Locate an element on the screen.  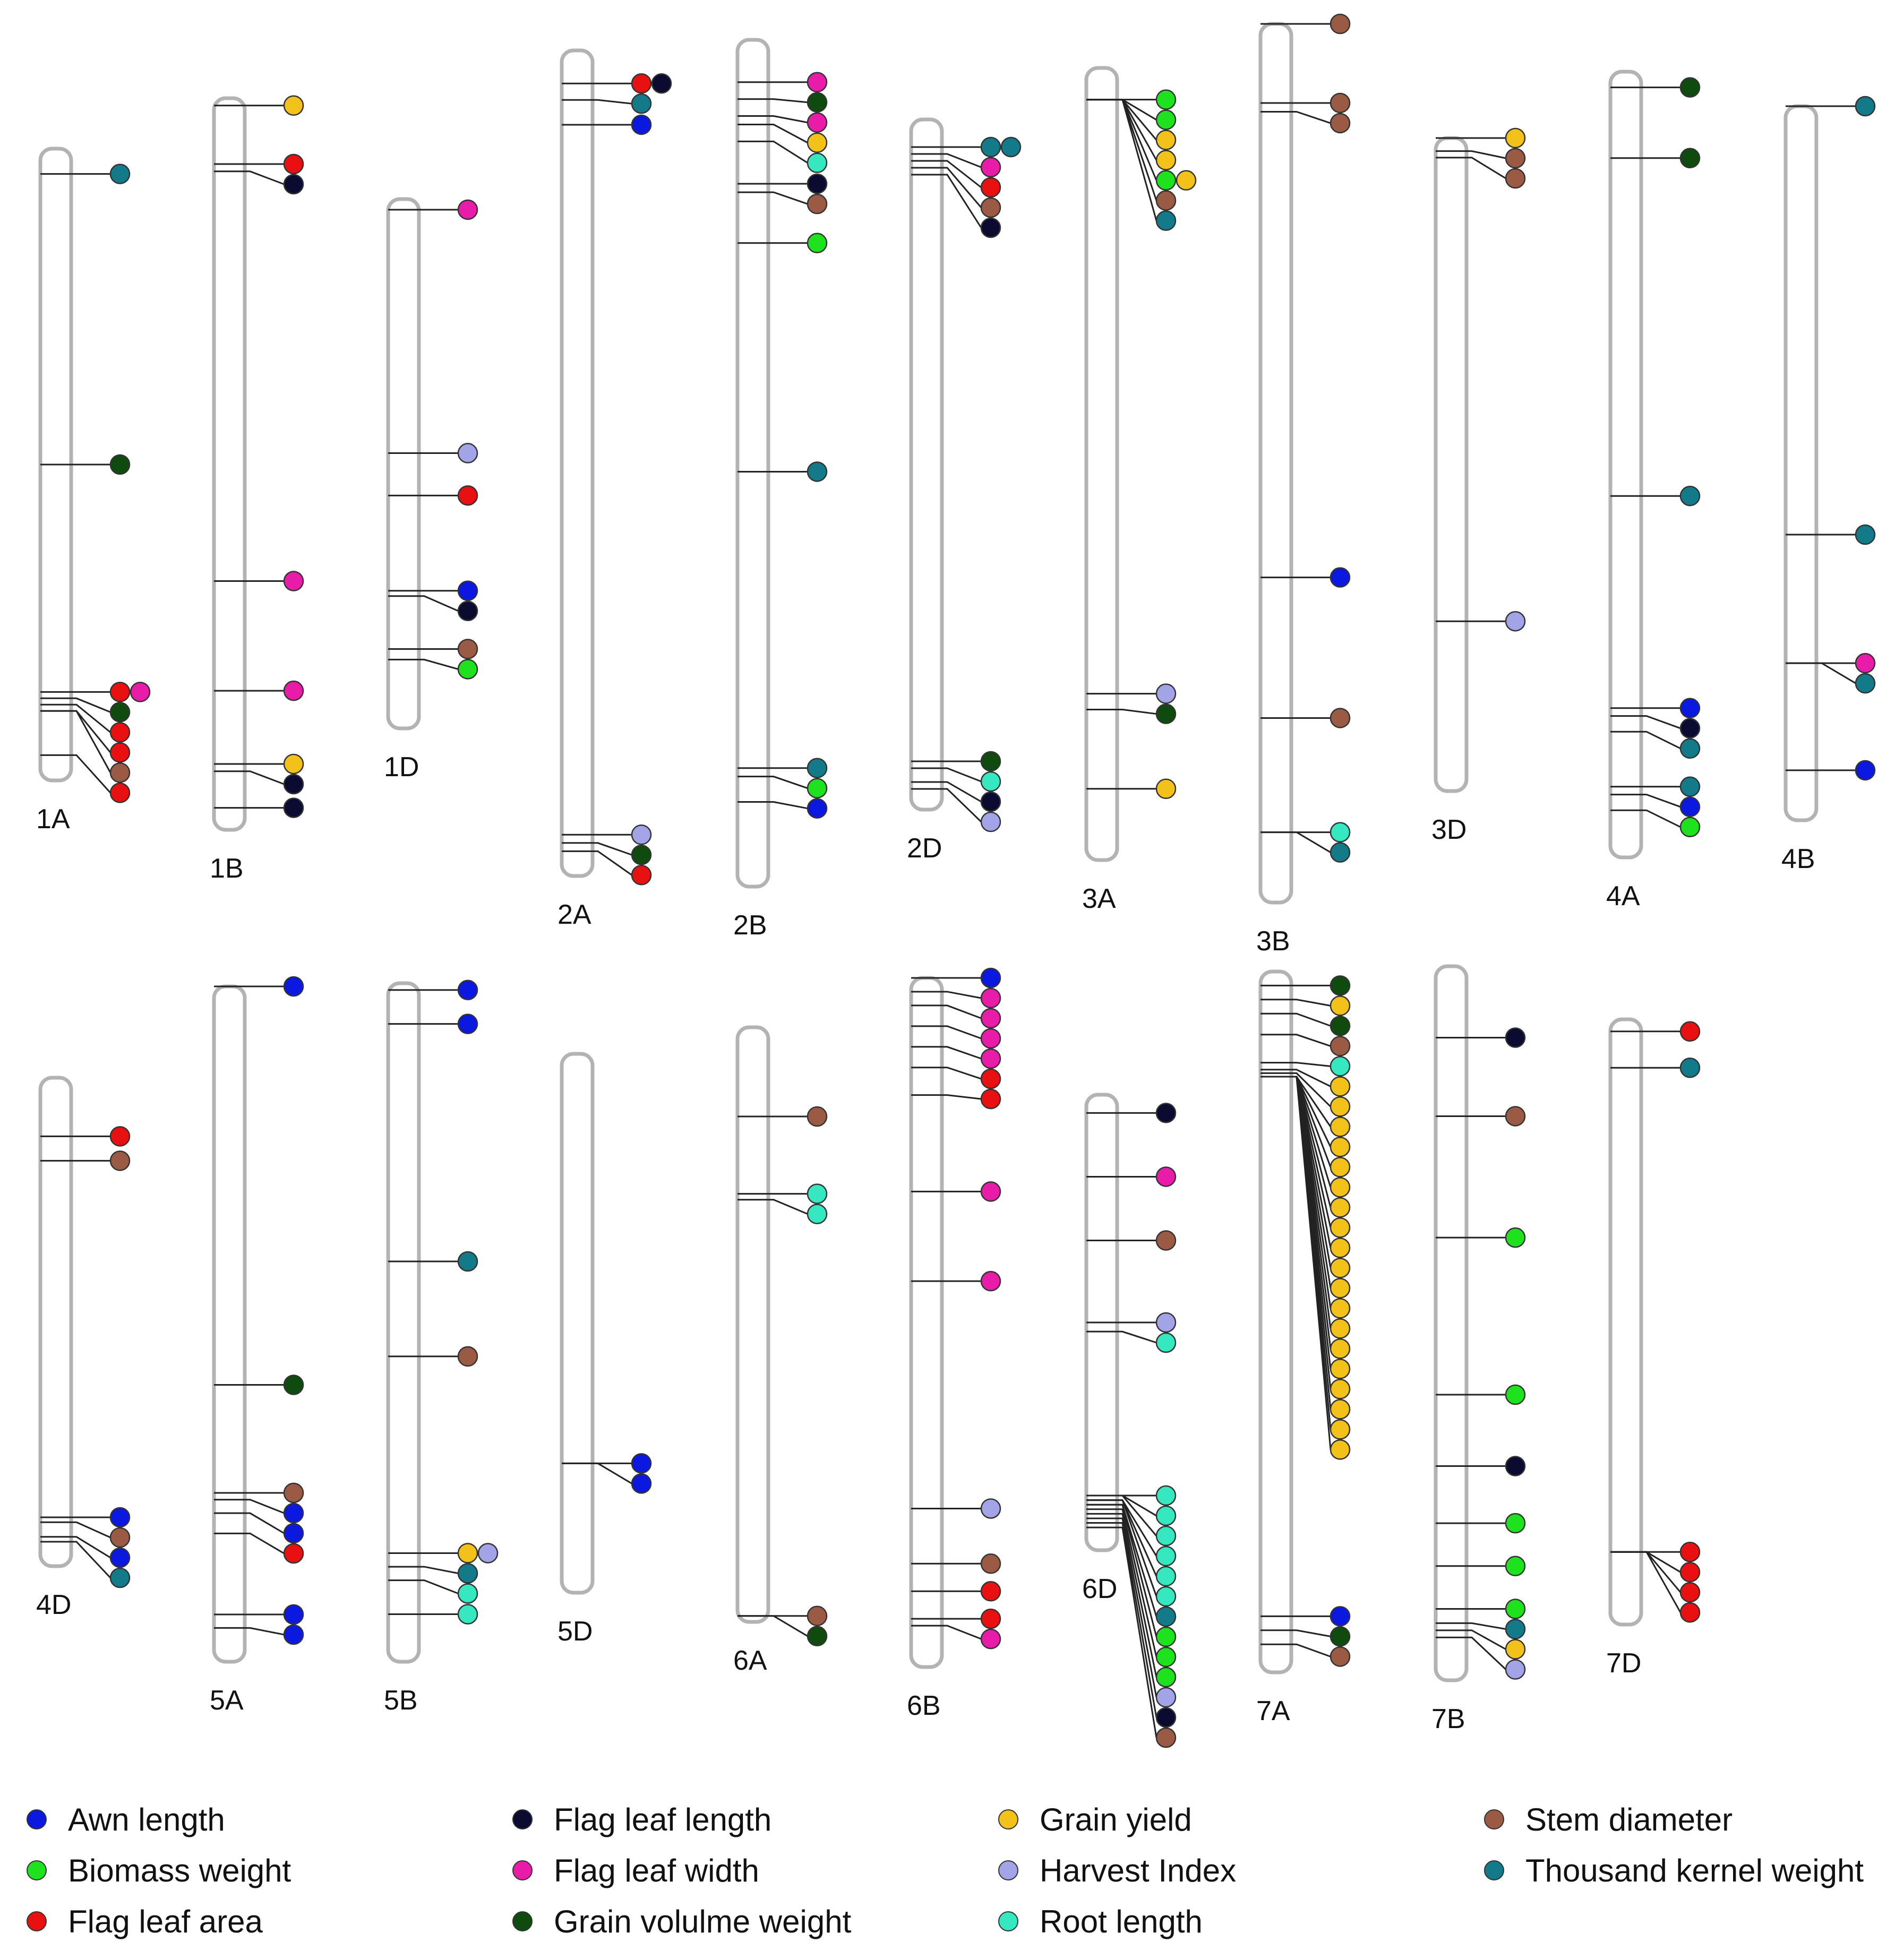
chromosome-5b: 5B is located at coordinates (441, 1348).